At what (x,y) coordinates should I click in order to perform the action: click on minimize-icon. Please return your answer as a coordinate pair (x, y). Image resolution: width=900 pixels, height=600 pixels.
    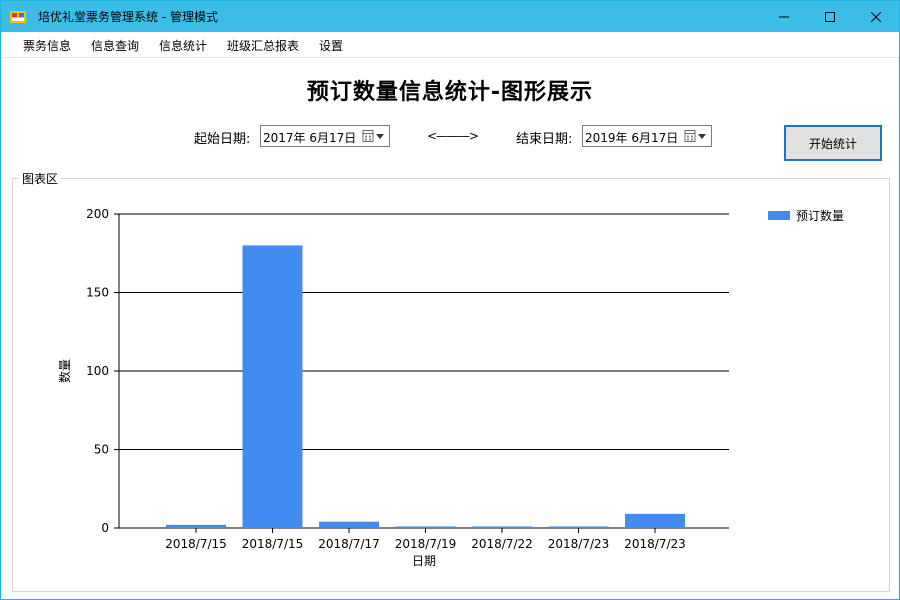
    Looking at the image, I should click on (784, 16).